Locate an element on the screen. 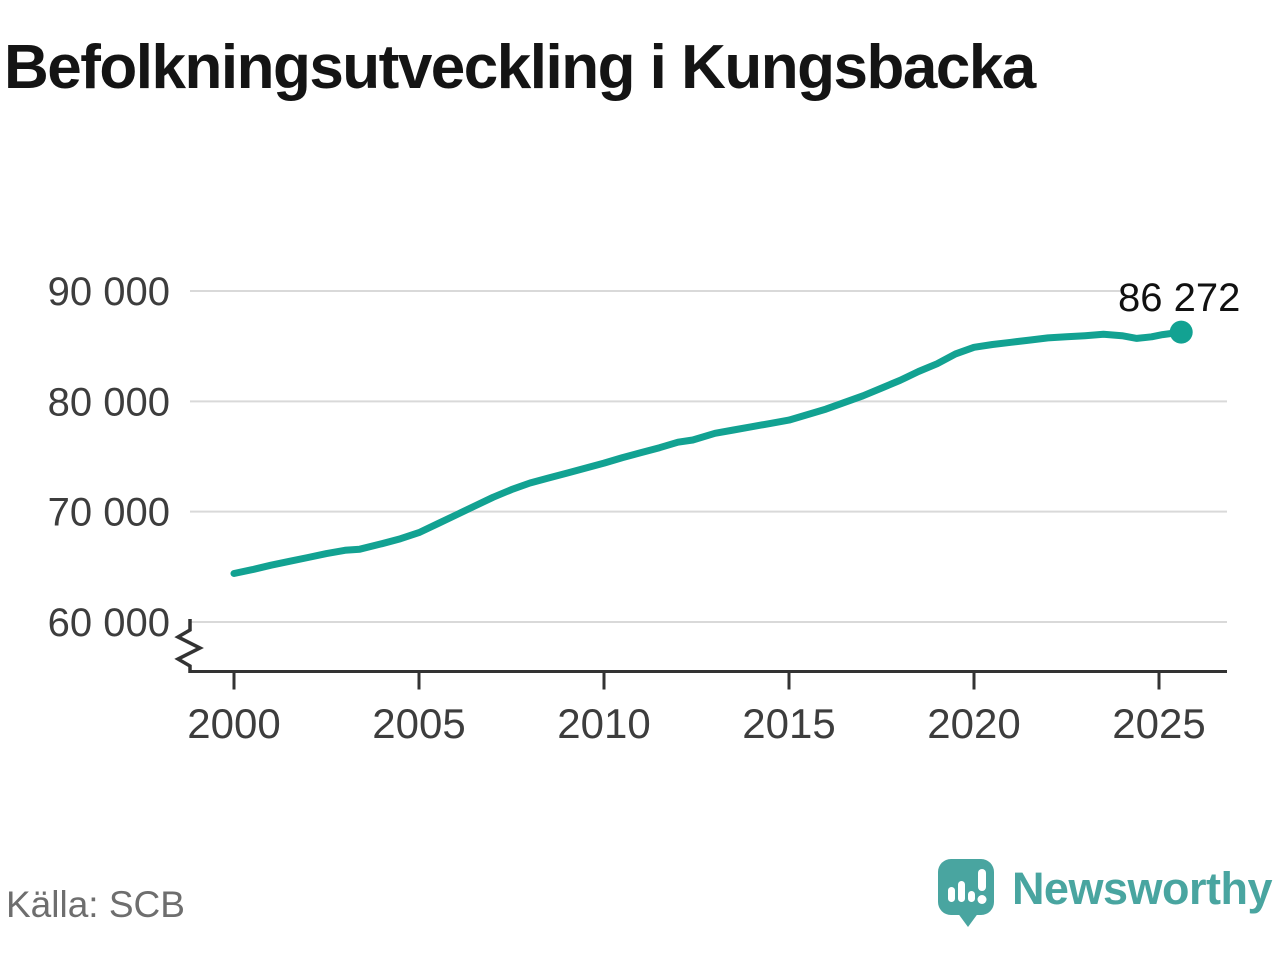 This screenshot has height=960, width=1280. x-axis is located at coordinates (700, 654).